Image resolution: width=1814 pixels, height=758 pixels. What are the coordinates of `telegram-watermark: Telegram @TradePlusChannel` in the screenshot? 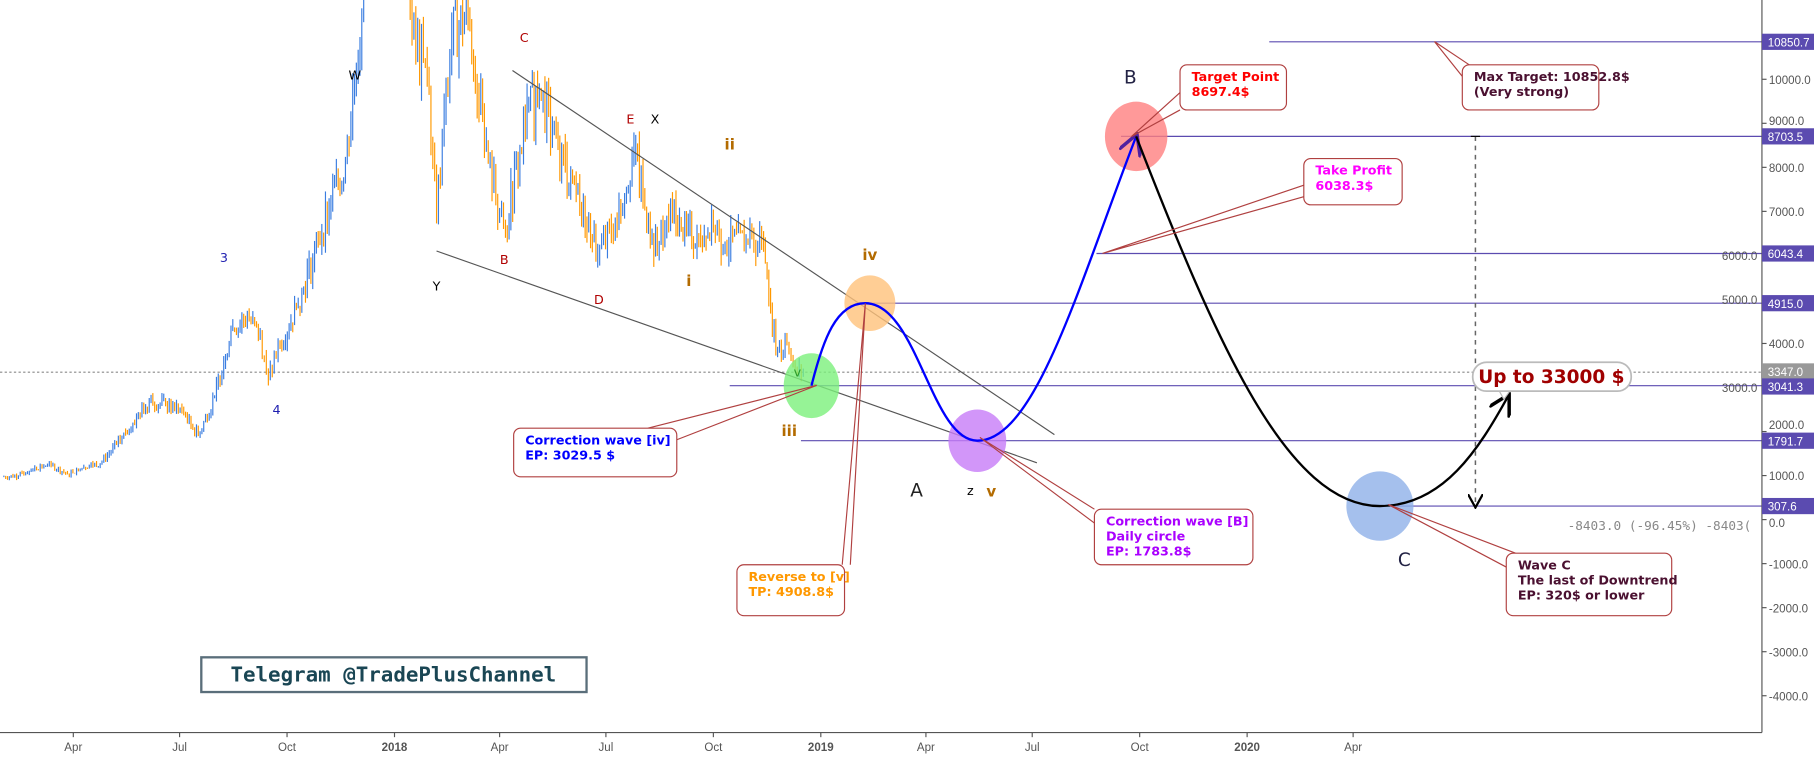 It's located at (394, 675).